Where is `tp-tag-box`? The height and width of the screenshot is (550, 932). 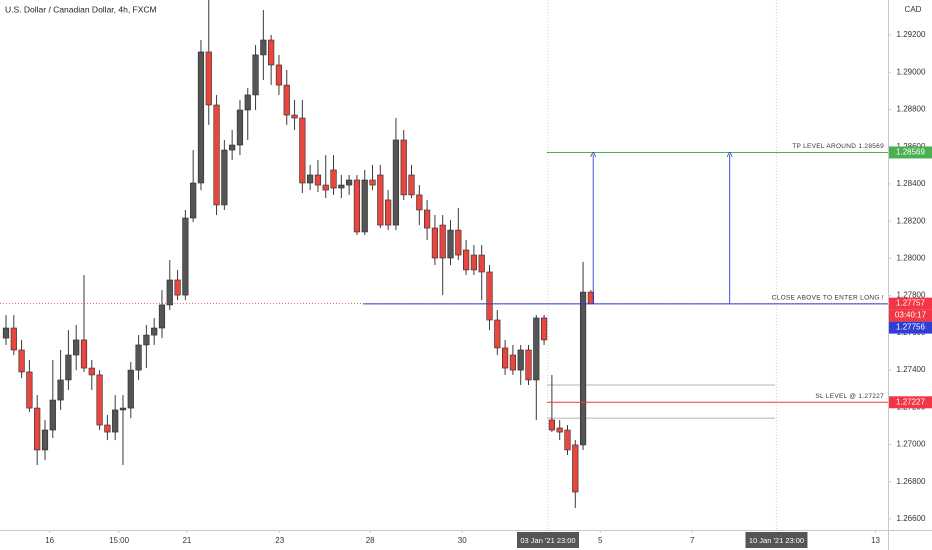
tp-tag-box is located at coordinates (910, 152).